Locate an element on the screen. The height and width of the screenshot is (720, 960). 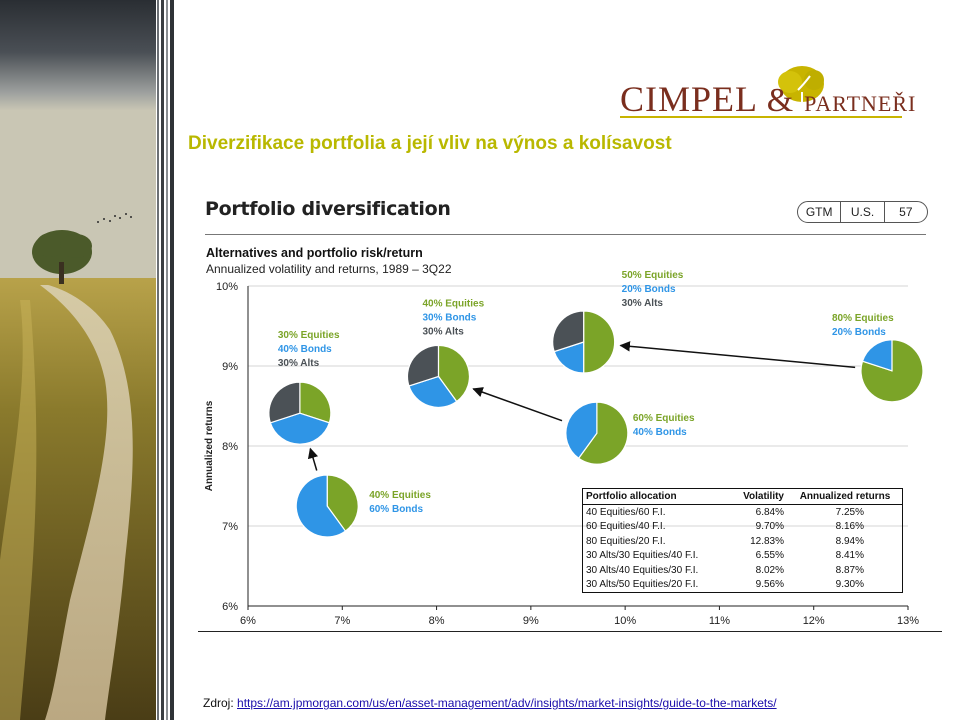
tree-logo-icon is located at coordinates (801, 86).